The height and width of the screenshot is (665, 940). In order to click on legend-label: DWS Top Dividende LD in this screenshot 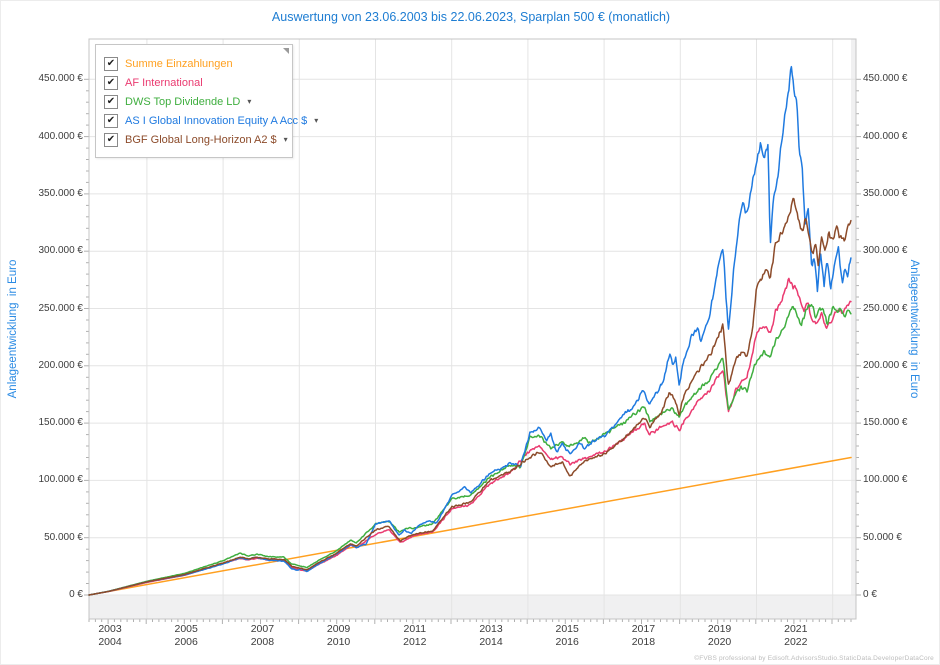, I will do `click(183, 101)`.